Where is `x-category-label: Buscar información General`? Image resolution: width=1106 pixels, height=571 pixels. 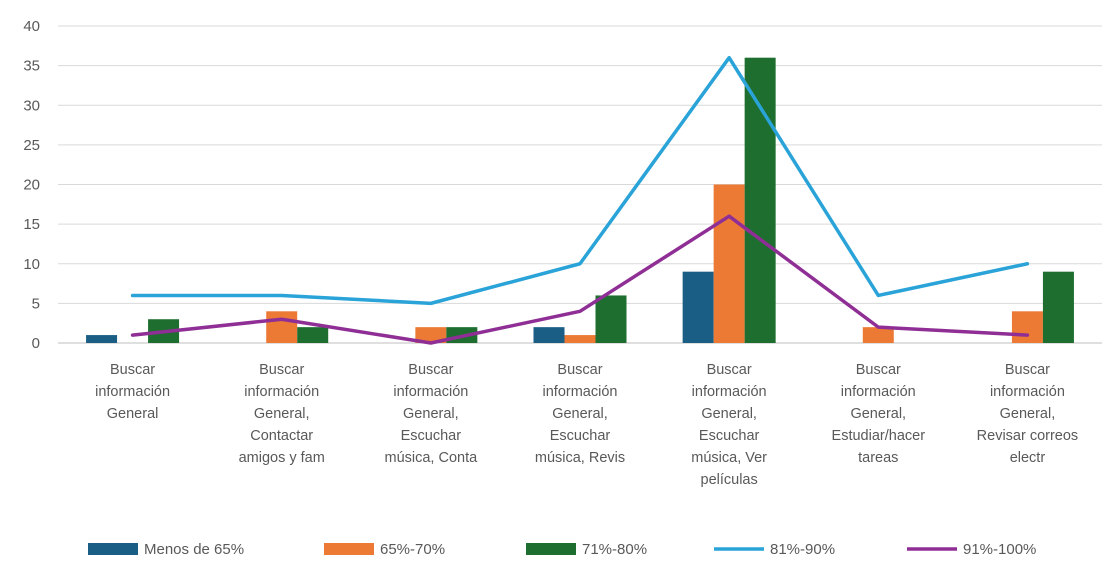 x-category-label: Buscar información General is located at coordinates (132, 392).